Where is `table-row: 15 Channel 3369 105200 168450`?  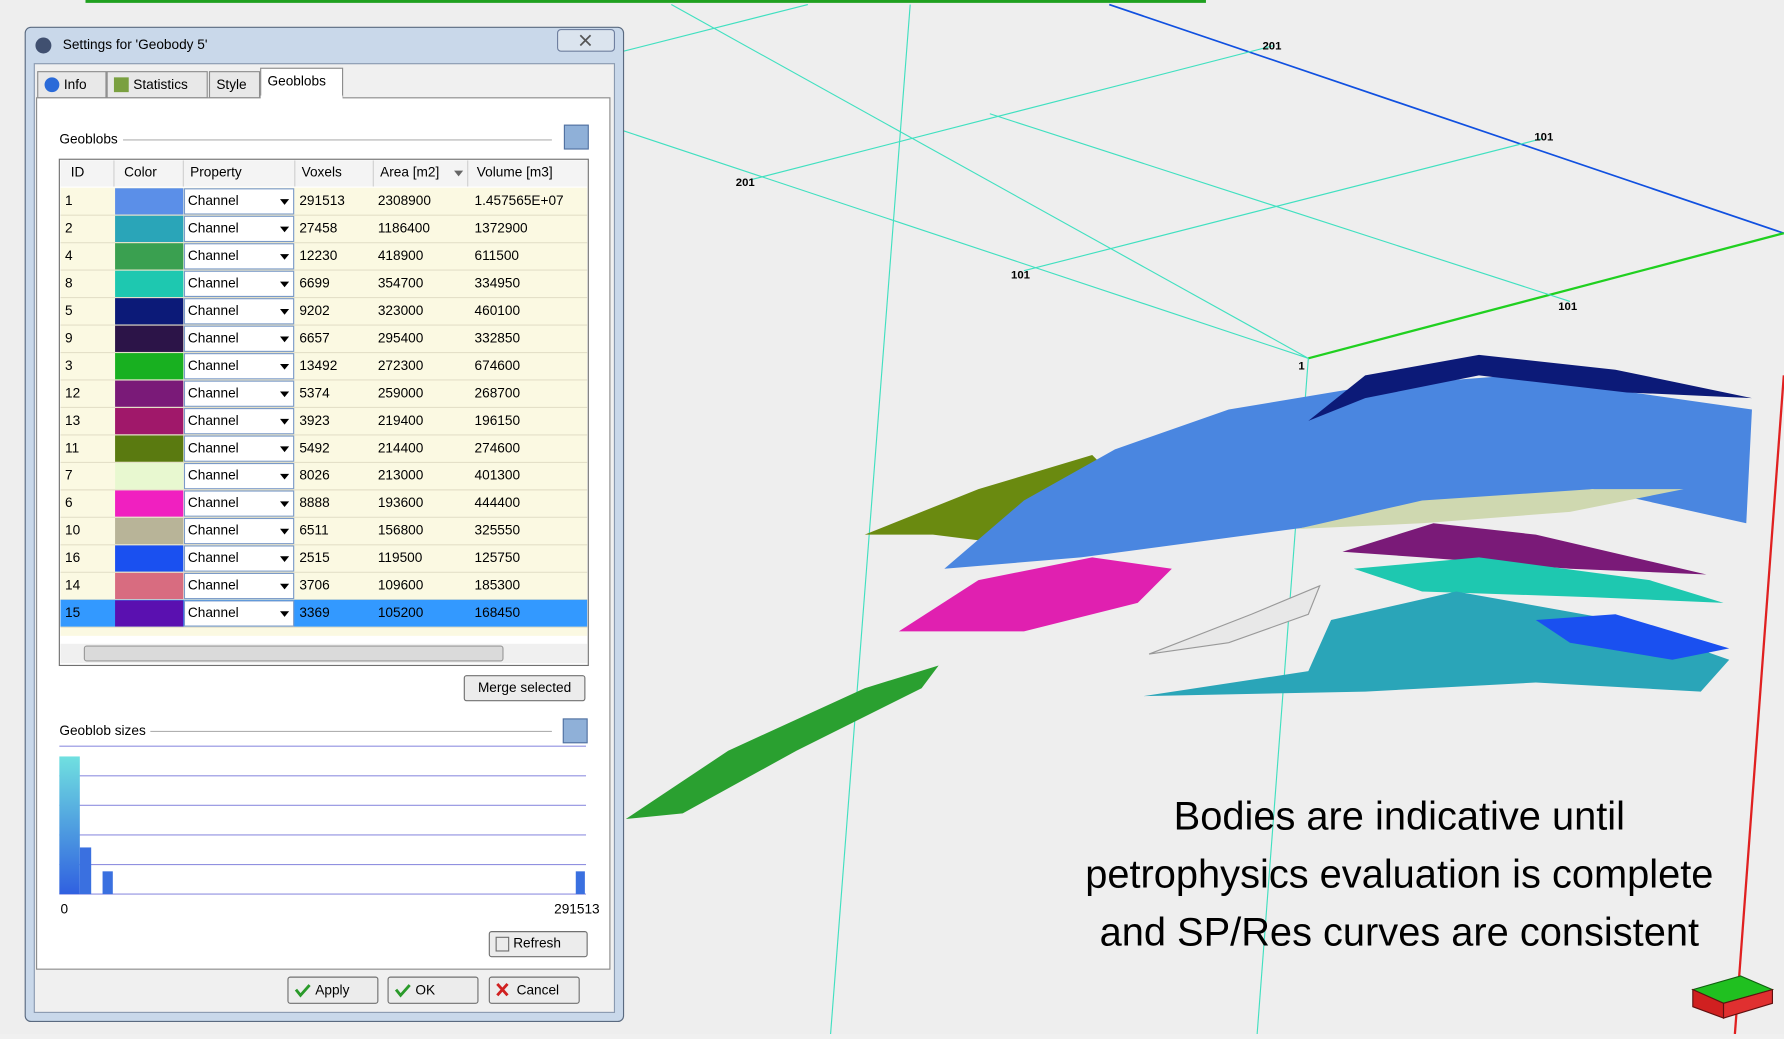 table-row: 15 Channel 3369 105200 168450 is located at coordinates (324, 613).